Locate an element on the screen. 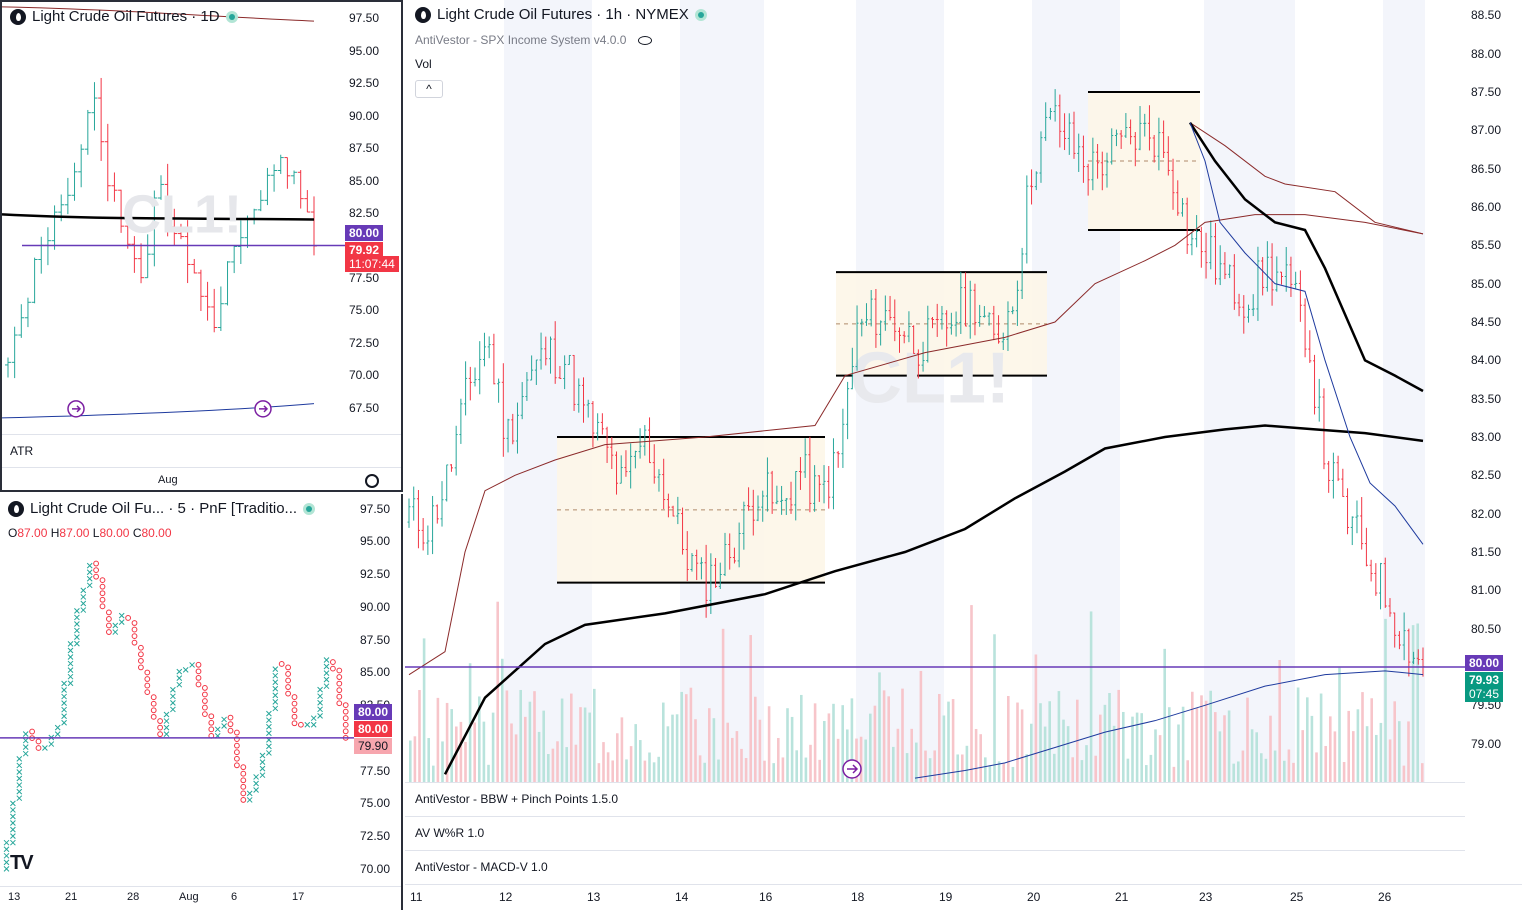 The height and width of the screenshot is (910, 1522). price-tick-label: 92.50 is located at coordinates (364, 83).